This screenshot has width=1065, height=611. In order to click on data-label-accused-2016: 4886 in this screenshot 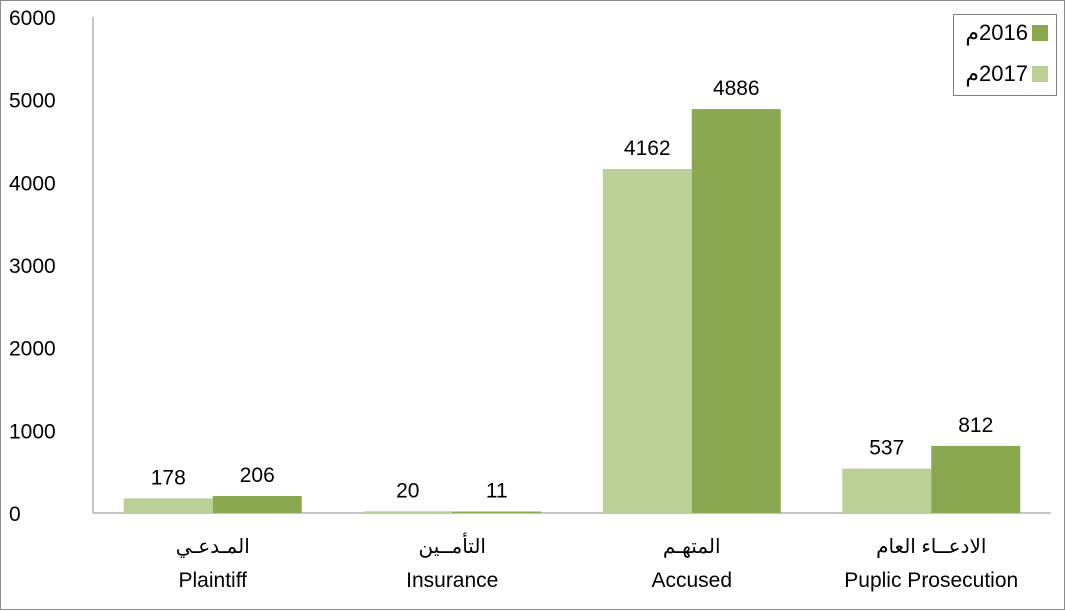, I will do `click(736, 88)`.